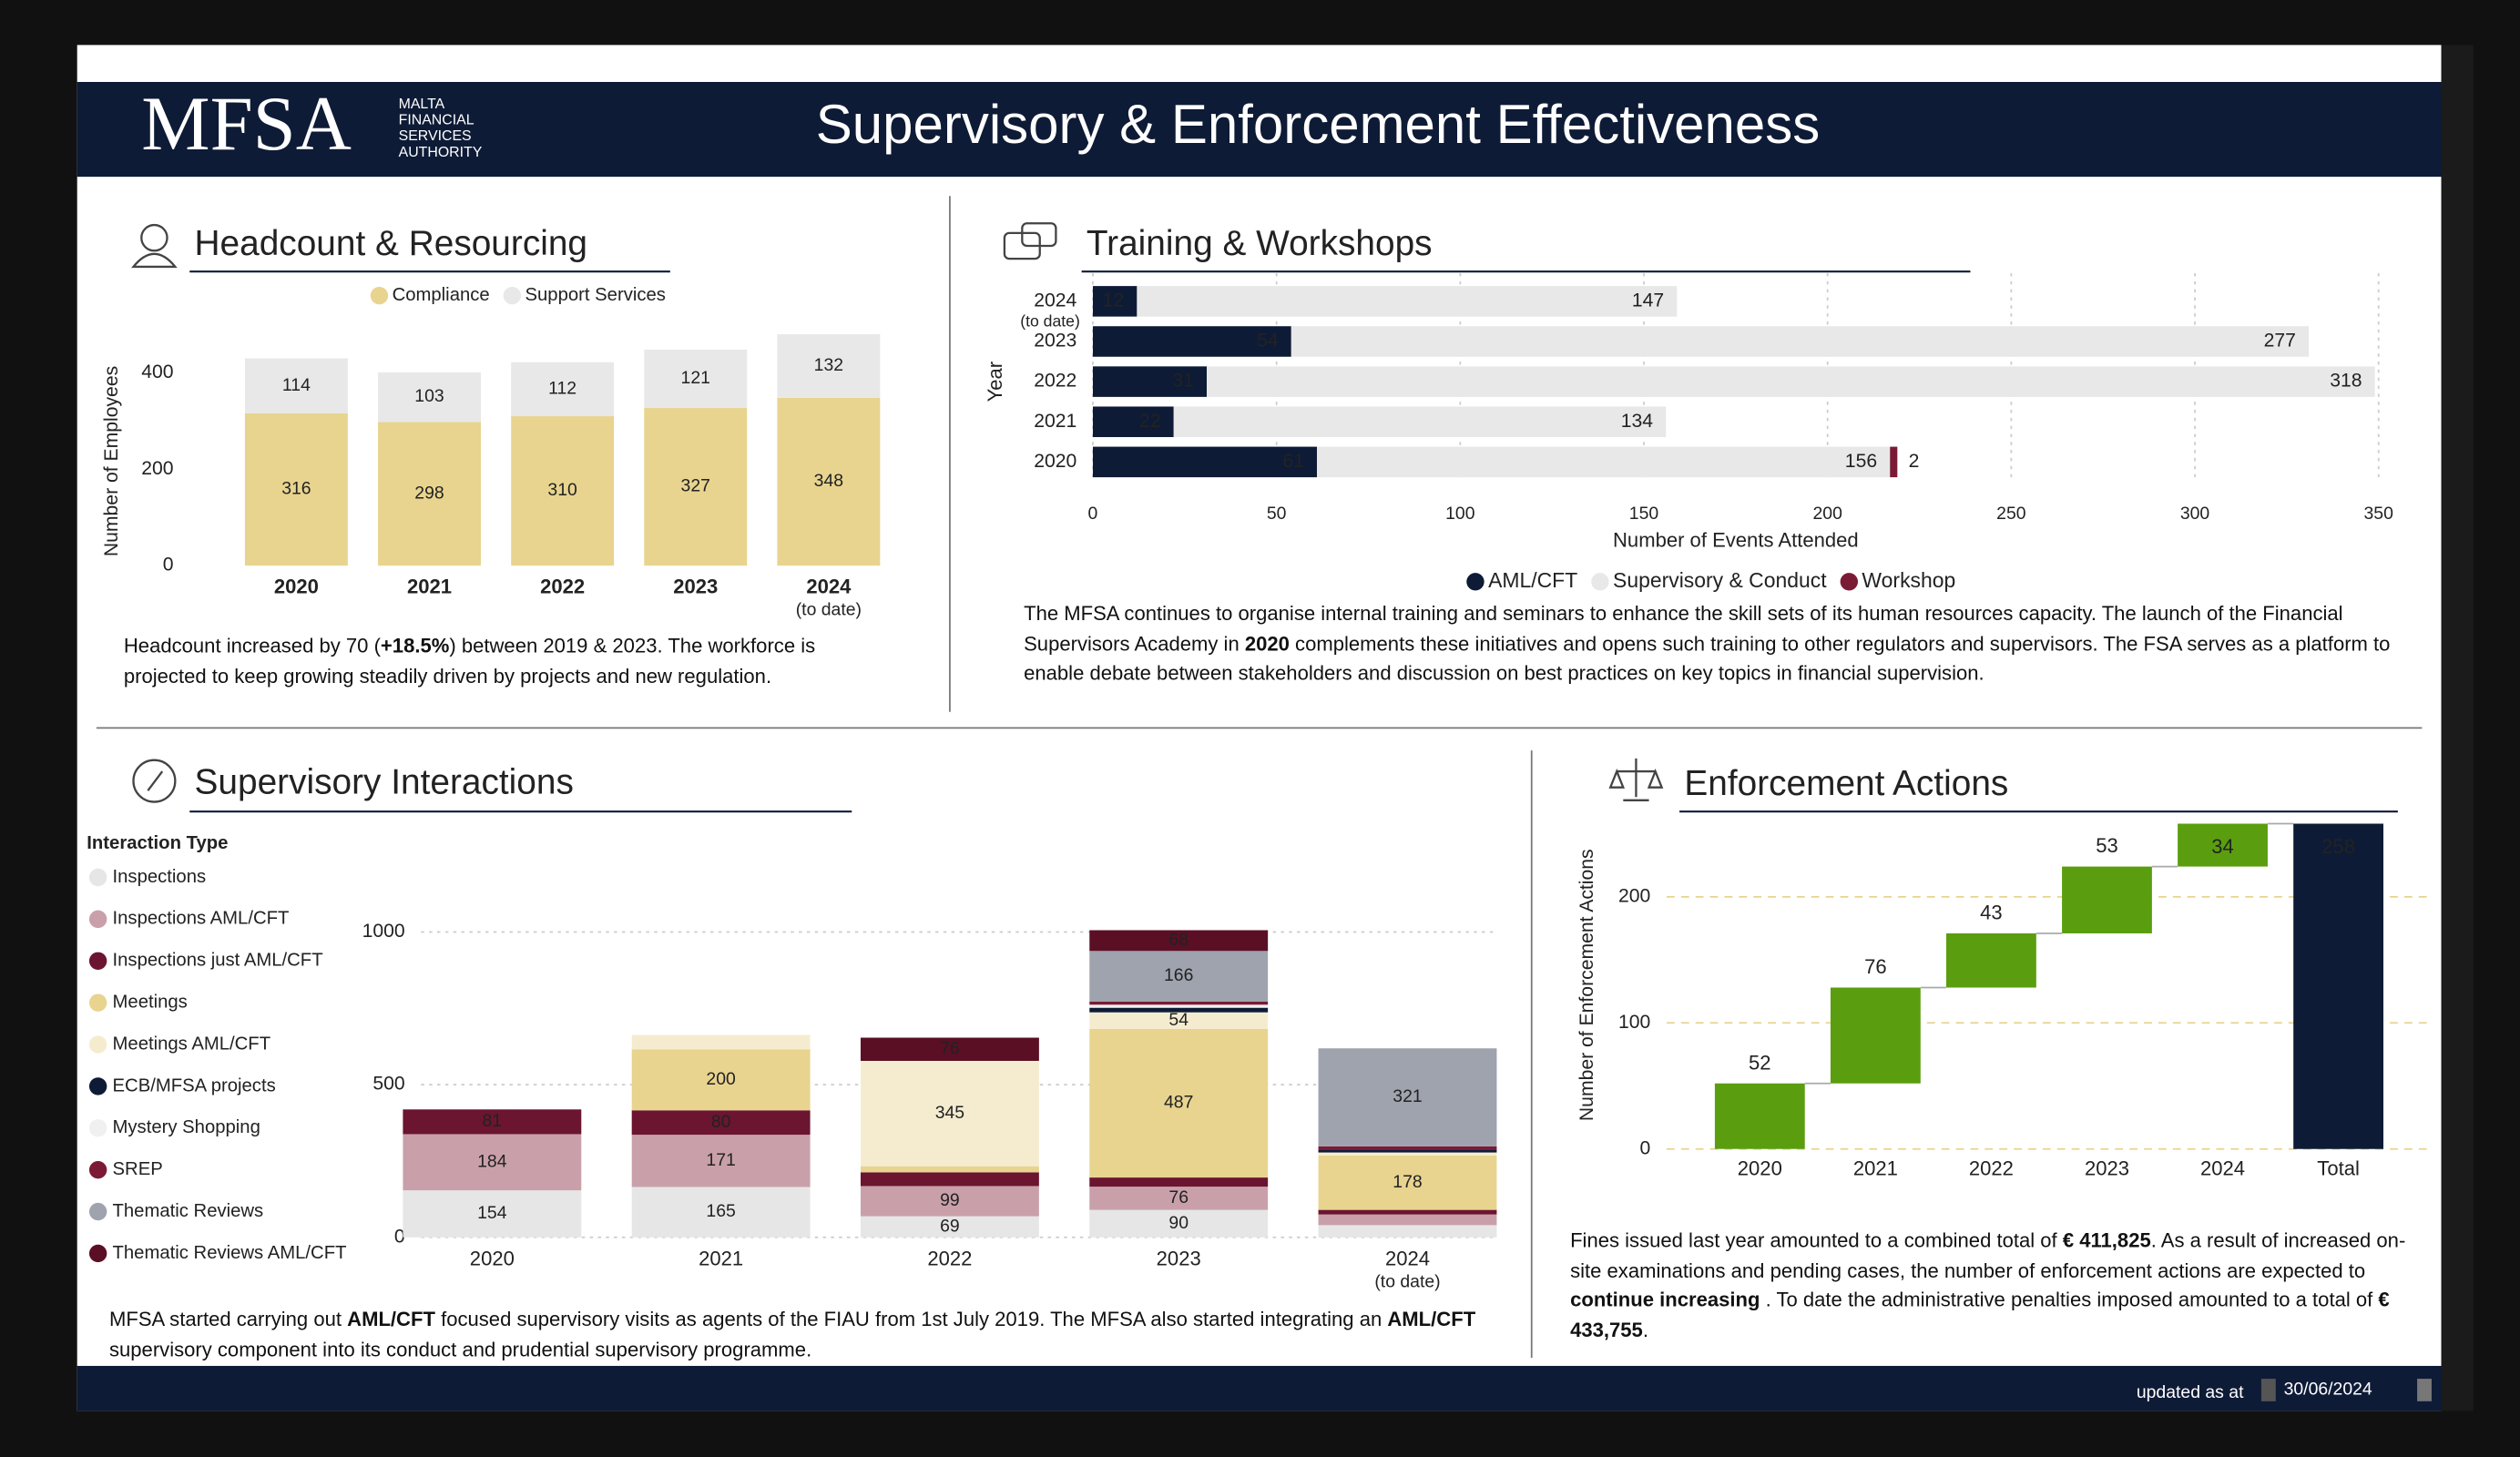  I want to click on data-label: 298, so click(429, 493).